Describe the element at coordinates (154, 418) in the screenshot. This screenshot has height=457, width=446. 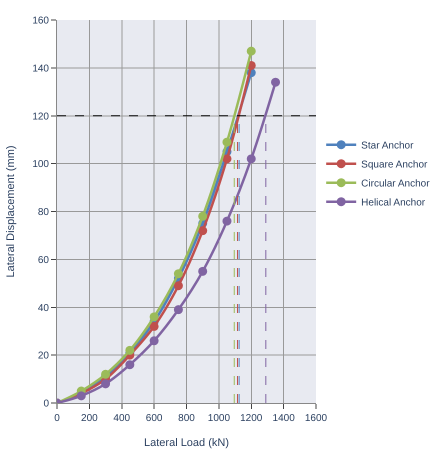
I see `x-tick-label: 600` at that location.